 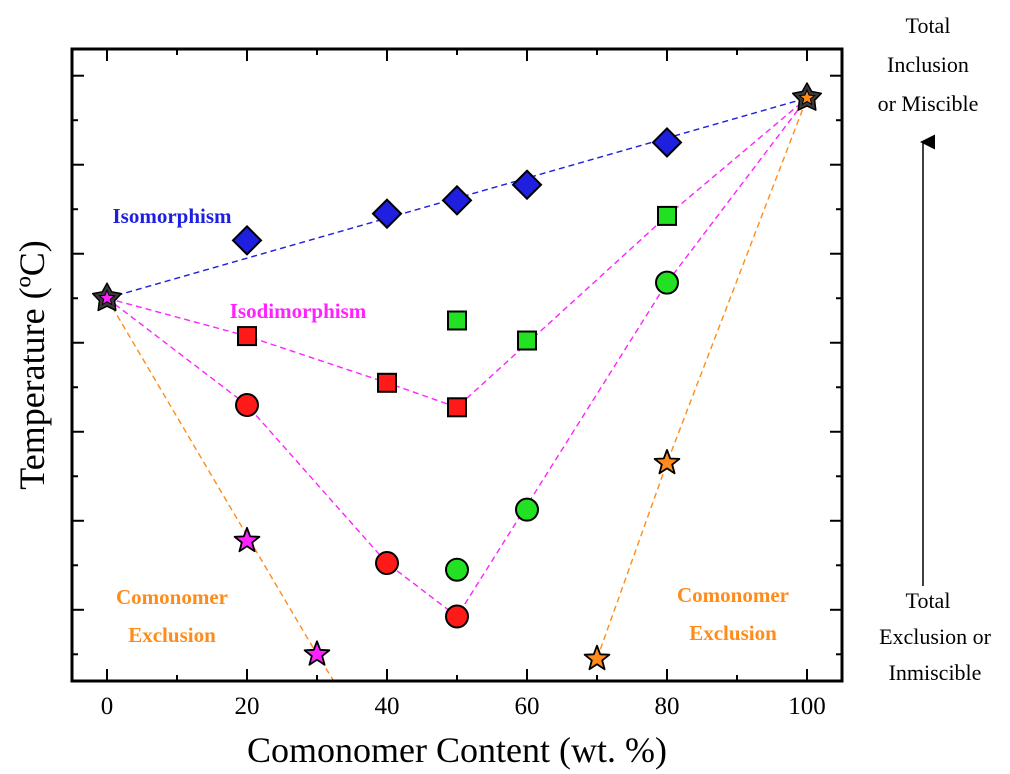 I want to click on x-tick-label: 60, so click(x=527, y=706).